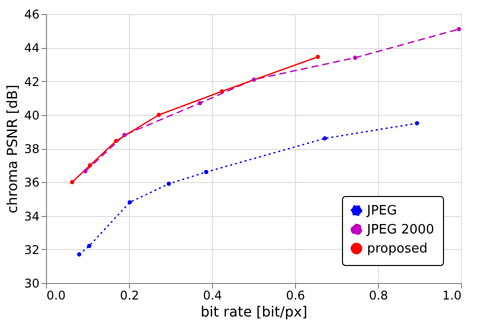  I want to click on y-tick-label: 32, so click(32, 249).